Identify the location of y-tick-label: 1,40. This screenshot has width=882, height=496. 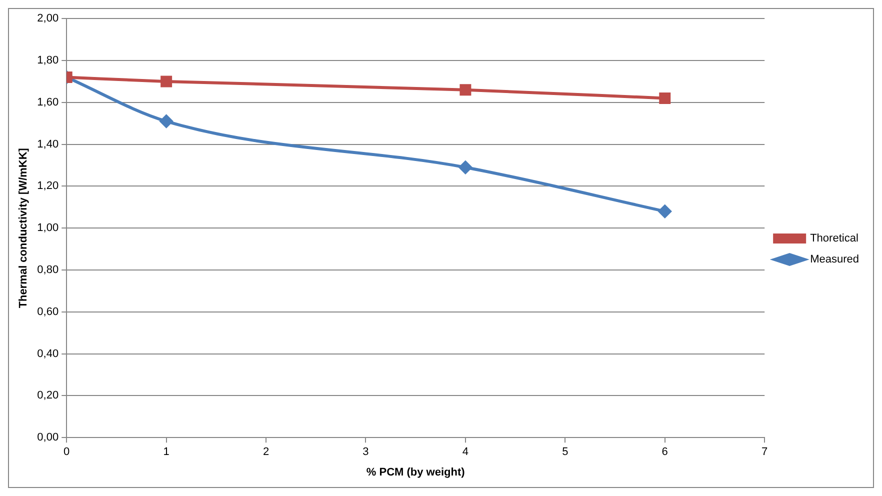
(48, 144).